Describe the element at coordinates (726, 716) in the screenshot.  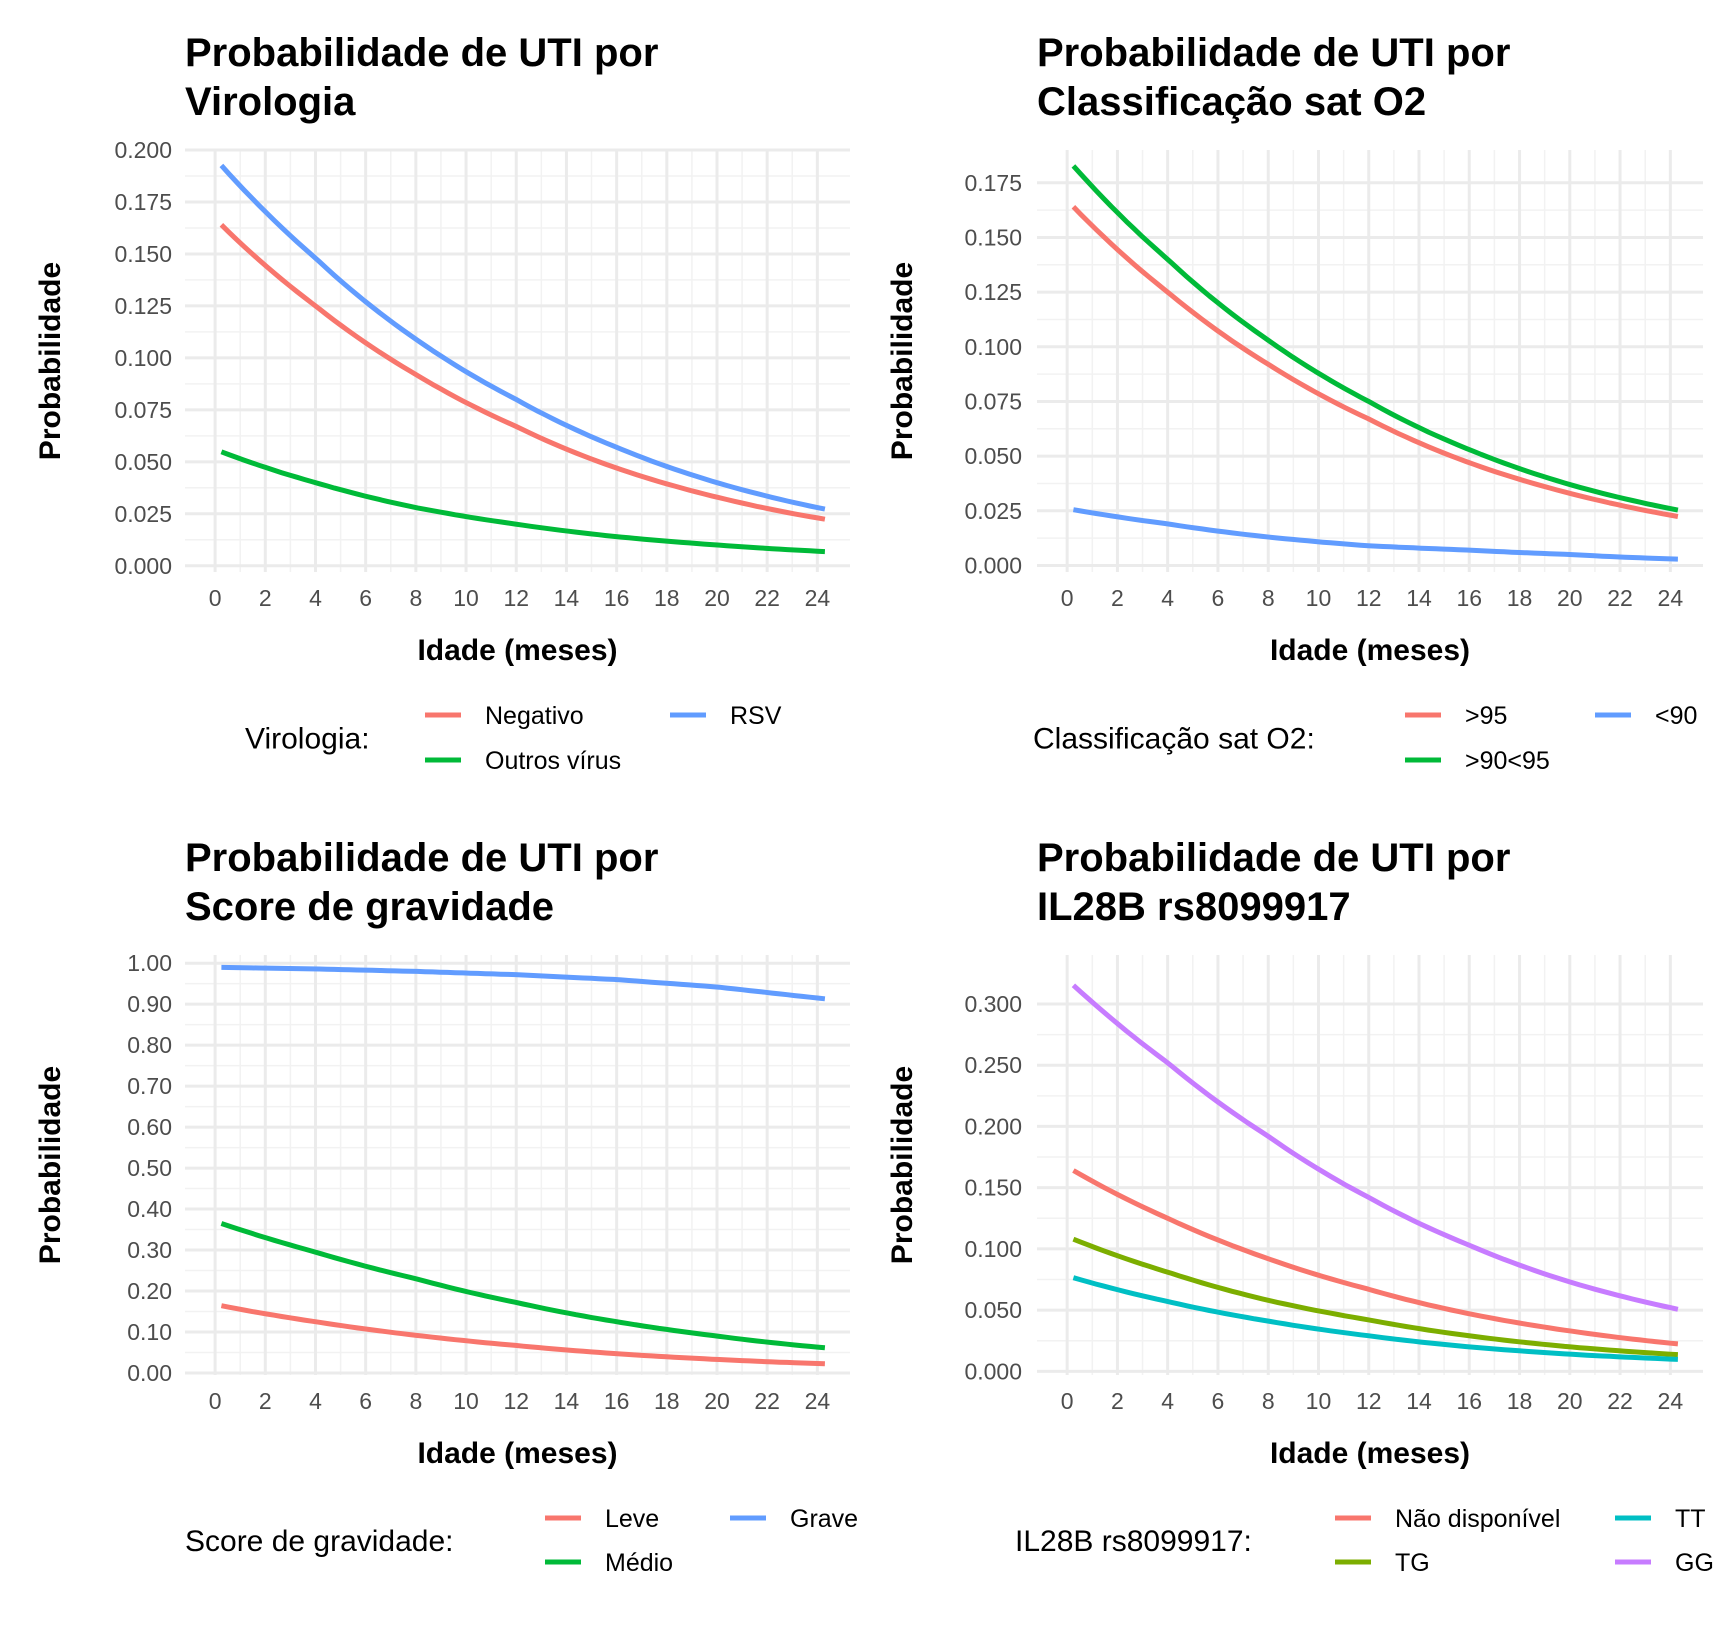
I see `legend-item: RSV` at that location.